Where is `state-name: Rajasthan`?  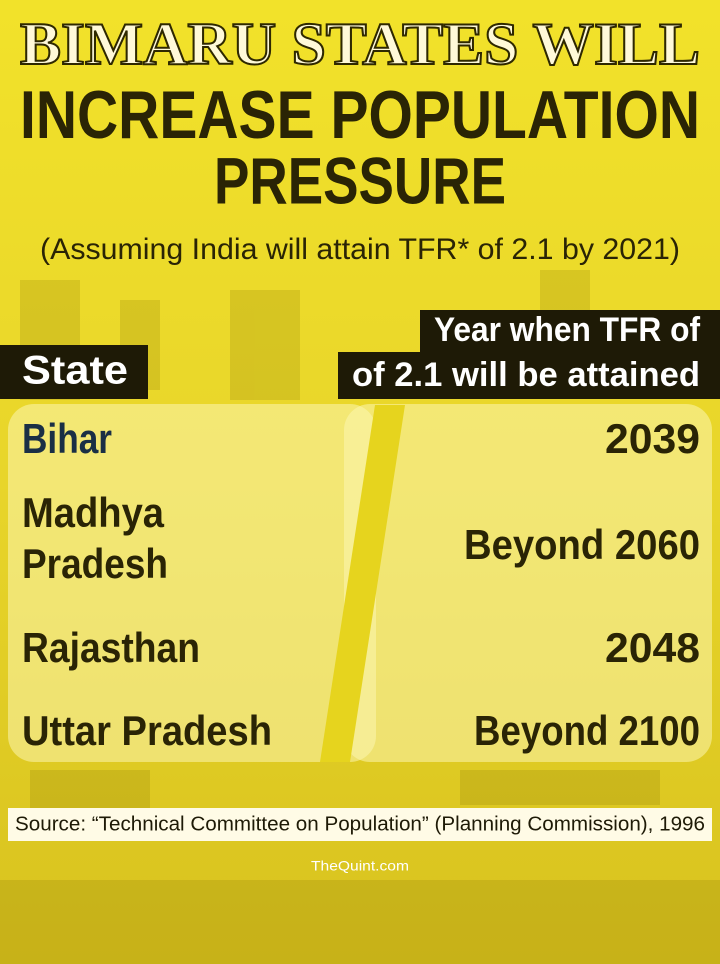
state-name: Rajasthan is located at coordinates (111, 647).